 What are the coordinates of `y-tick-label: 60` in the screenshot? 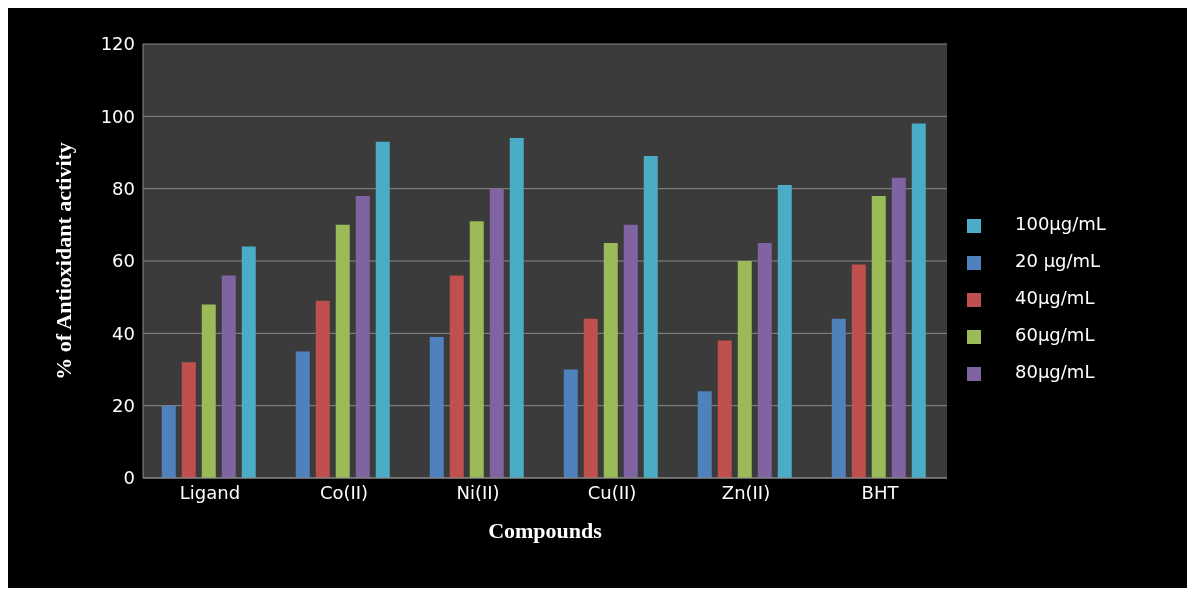 It's located at (123, 261).